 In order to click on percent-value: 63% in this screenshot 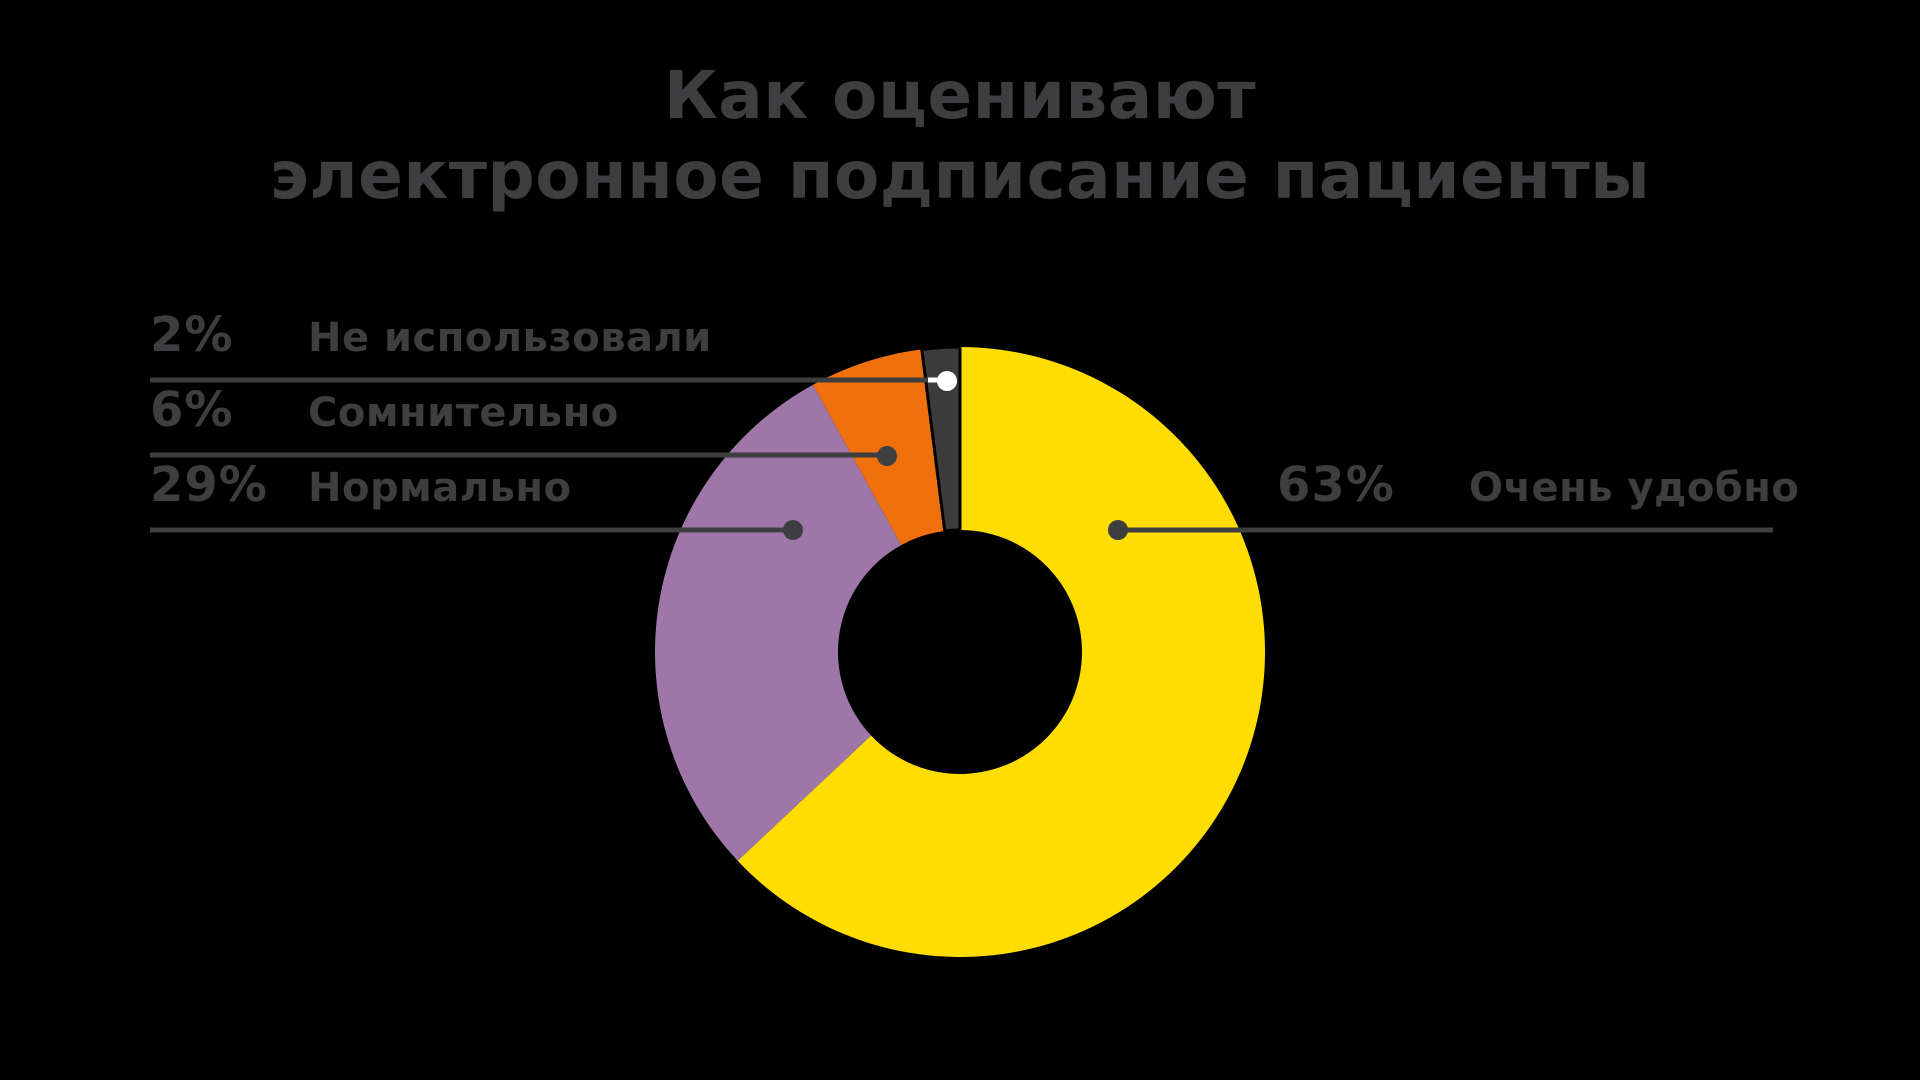, I will do `click(1336, 485)`.